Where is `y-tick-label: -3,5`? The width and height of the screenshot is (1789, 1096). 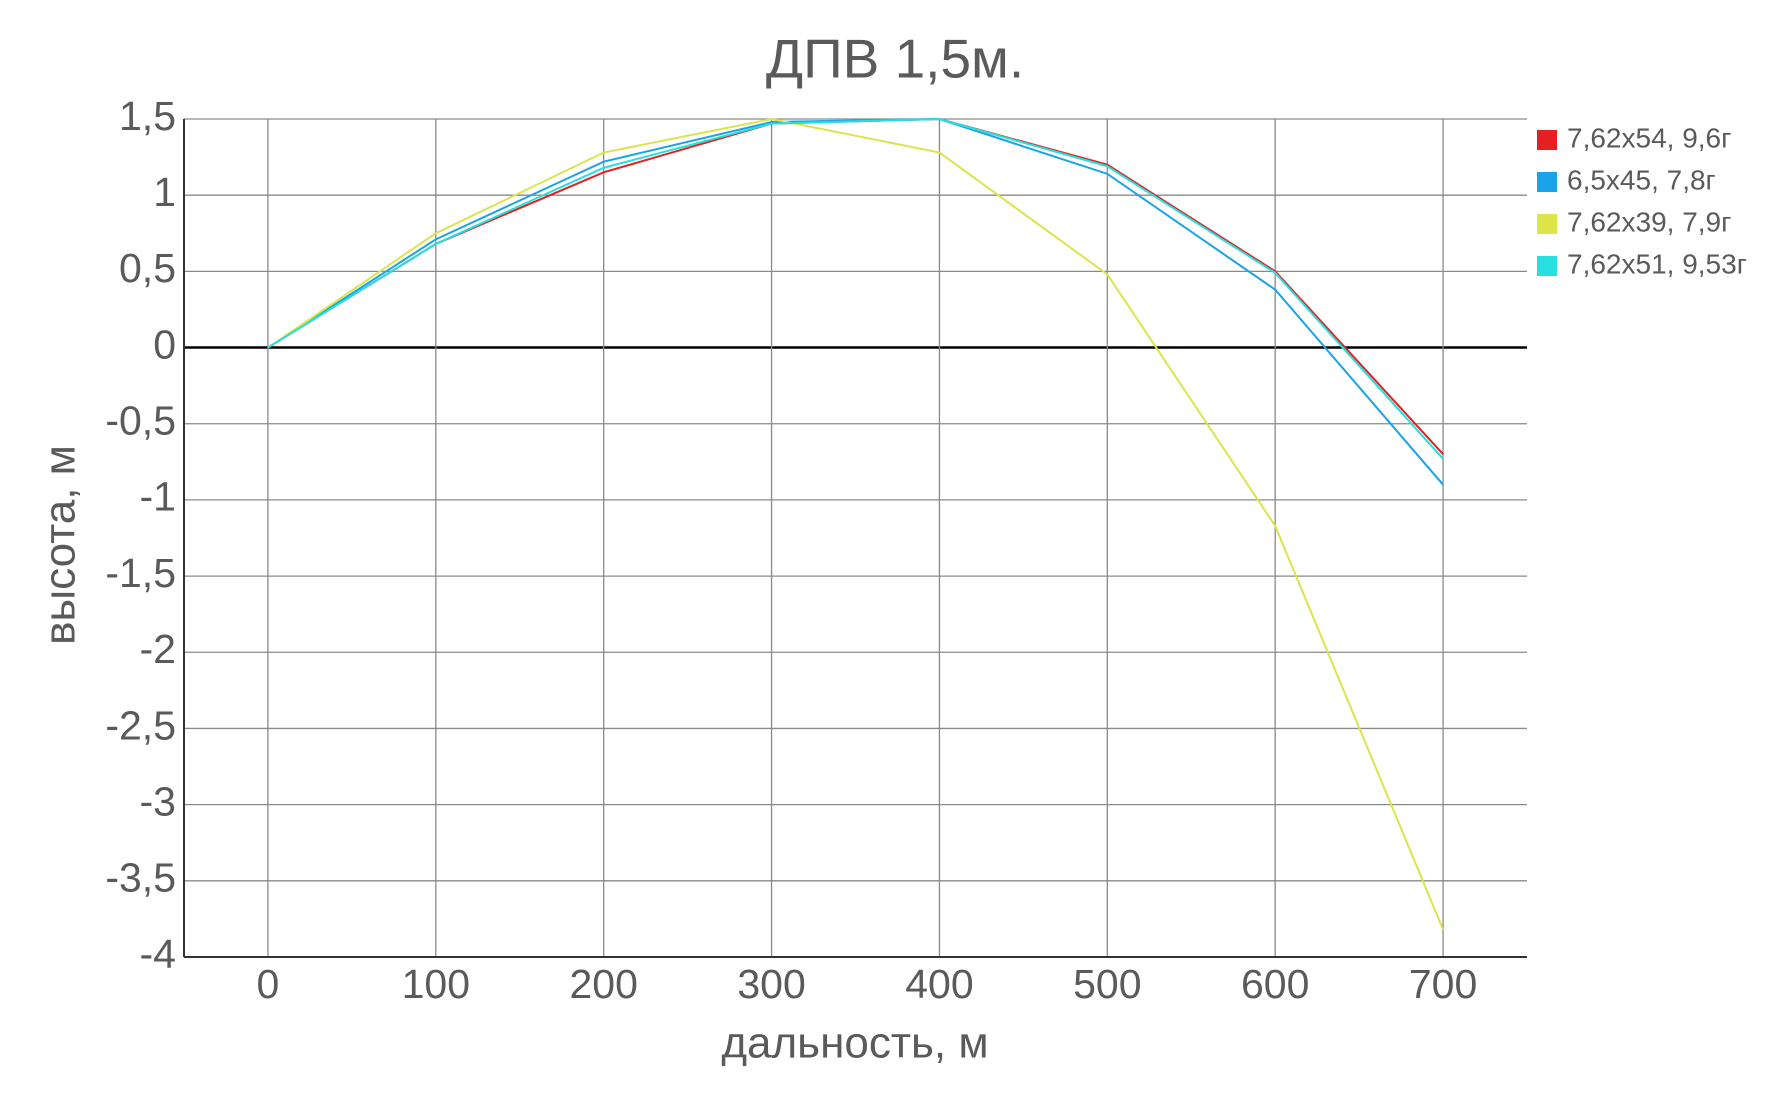 y-tick-label: -3,5 is located at coordinates (140, 878).